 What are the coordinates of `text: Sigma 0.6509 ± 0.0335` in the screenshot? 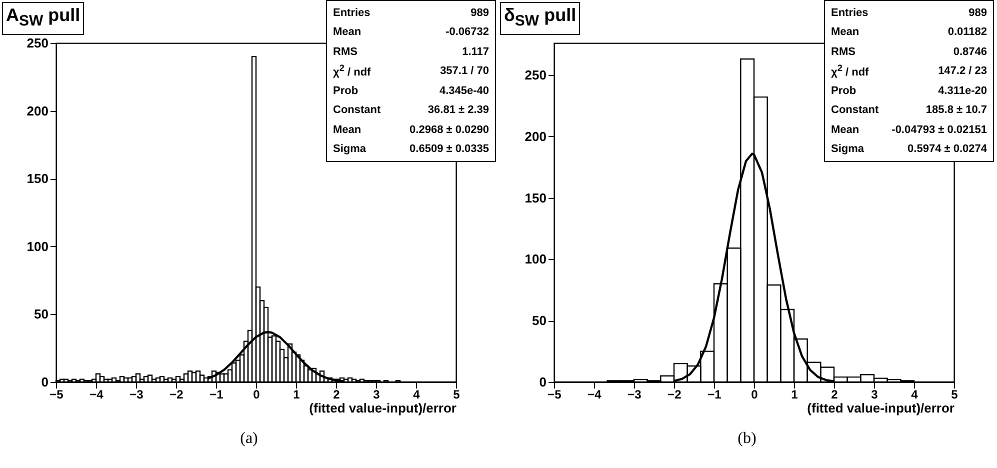 It's located at (411, 149).